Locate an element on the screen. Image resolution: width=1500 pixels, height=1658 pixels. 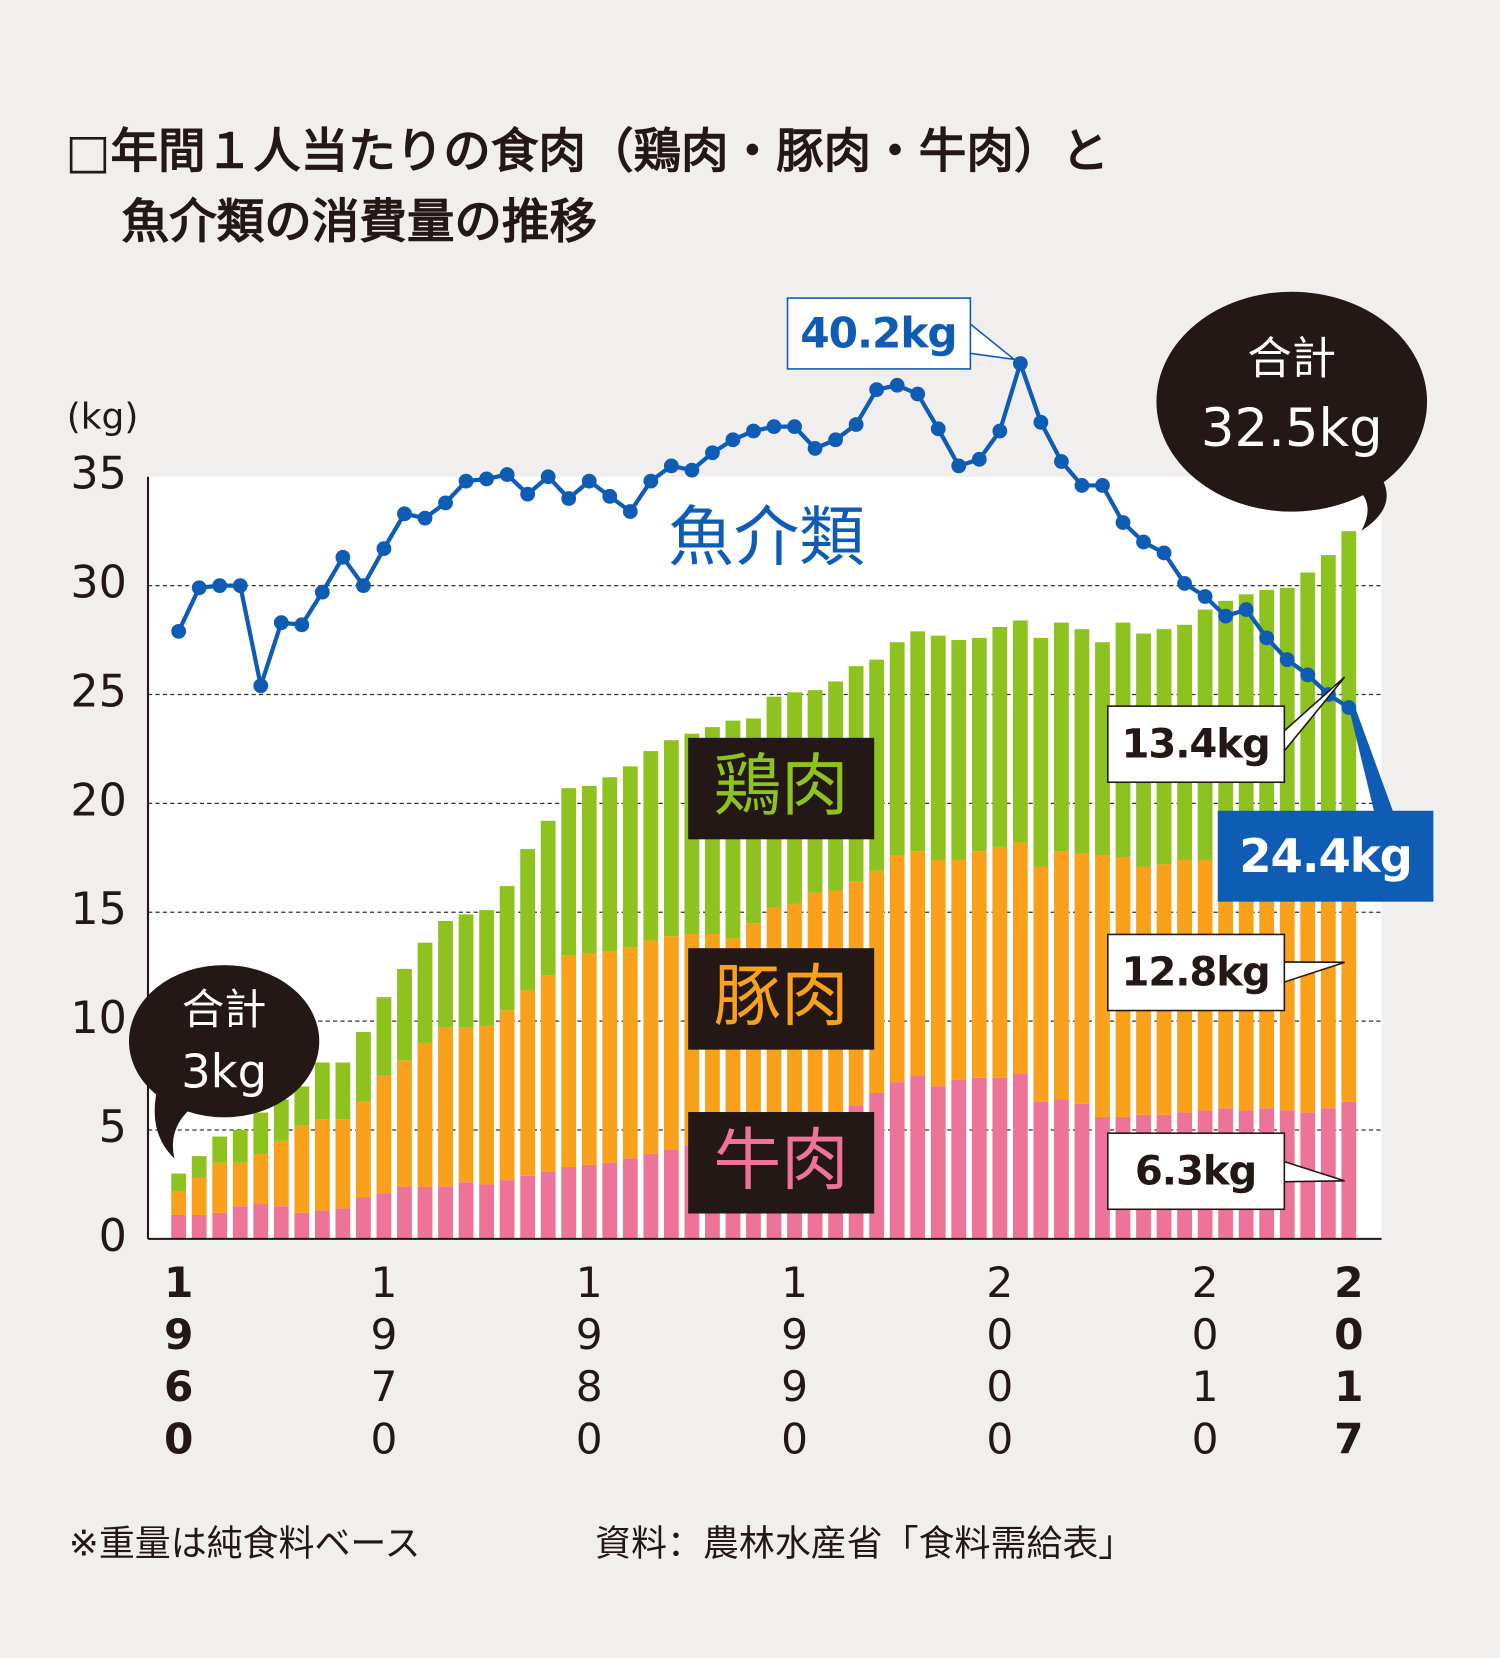
series-label: 魚介類 is located at coordinates (766, 537).